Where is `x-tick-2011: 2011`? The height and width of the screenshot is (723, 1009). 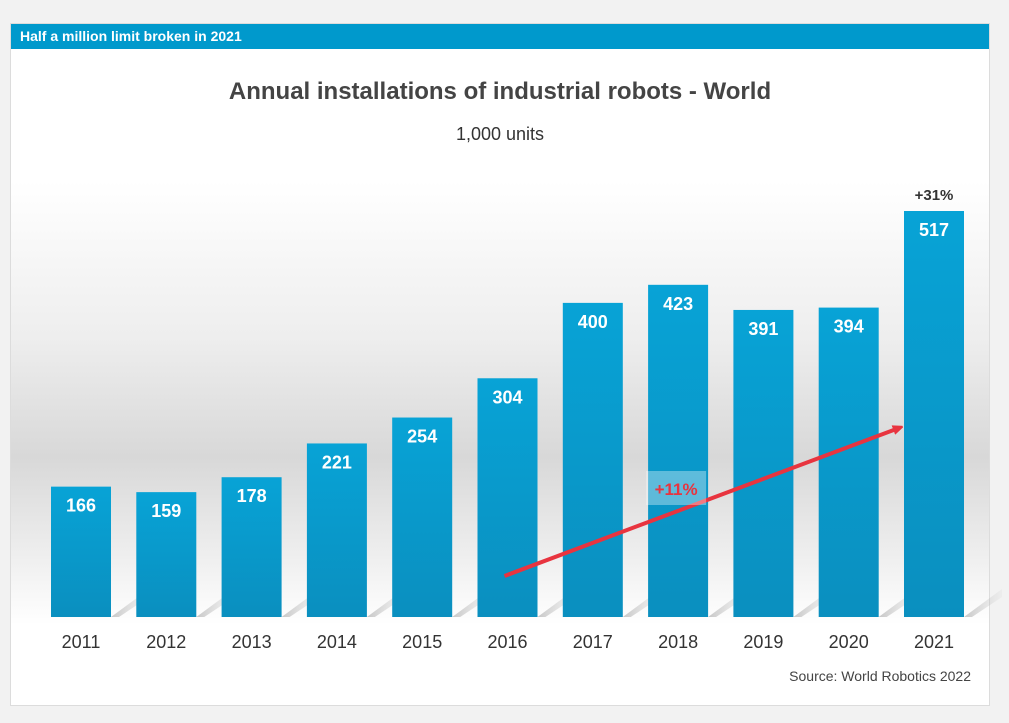 x-tick-2011: 2011 is located at coordinates (81, 642).